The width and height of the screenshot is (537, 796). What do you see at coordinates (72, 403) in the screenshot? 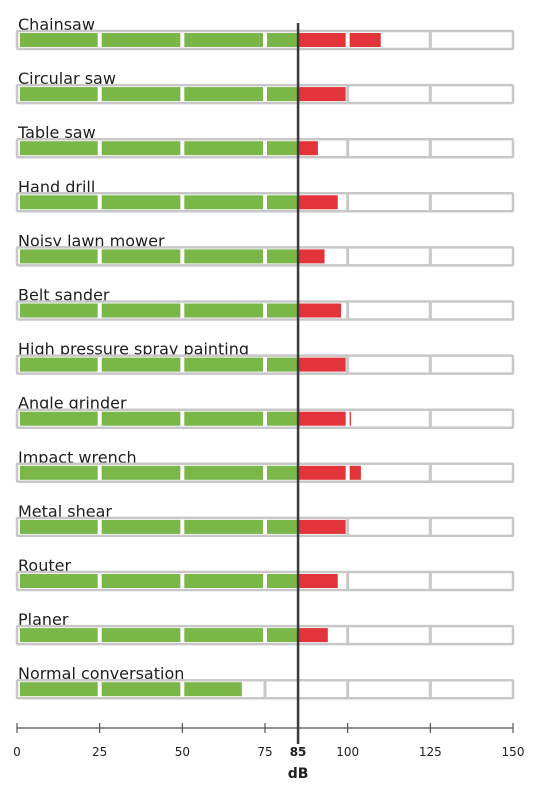
I see `category-label: Angle grinder` at bounding box center [72, 403].